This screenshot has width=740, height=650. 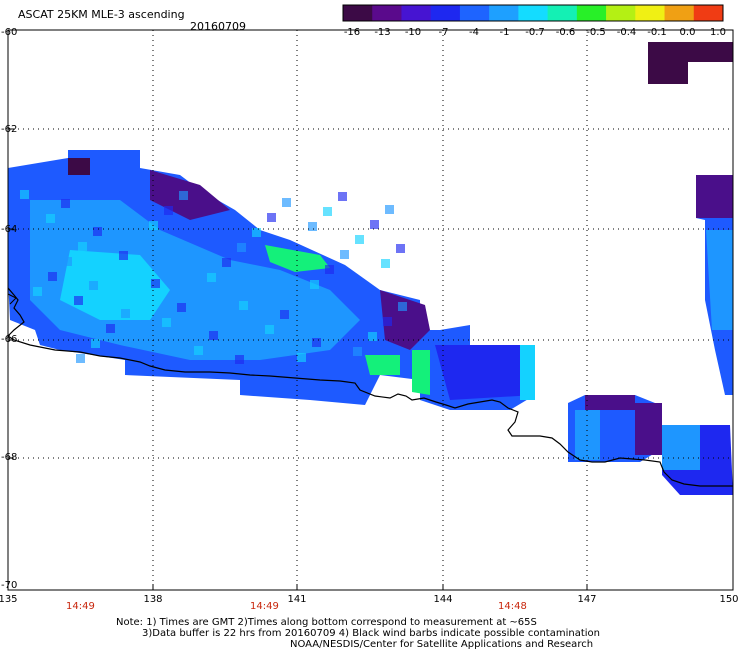 What do you see at coordinates (9, 585) in the screenshot?
I see `lat-label: -70` at bounding box center [9, 585].